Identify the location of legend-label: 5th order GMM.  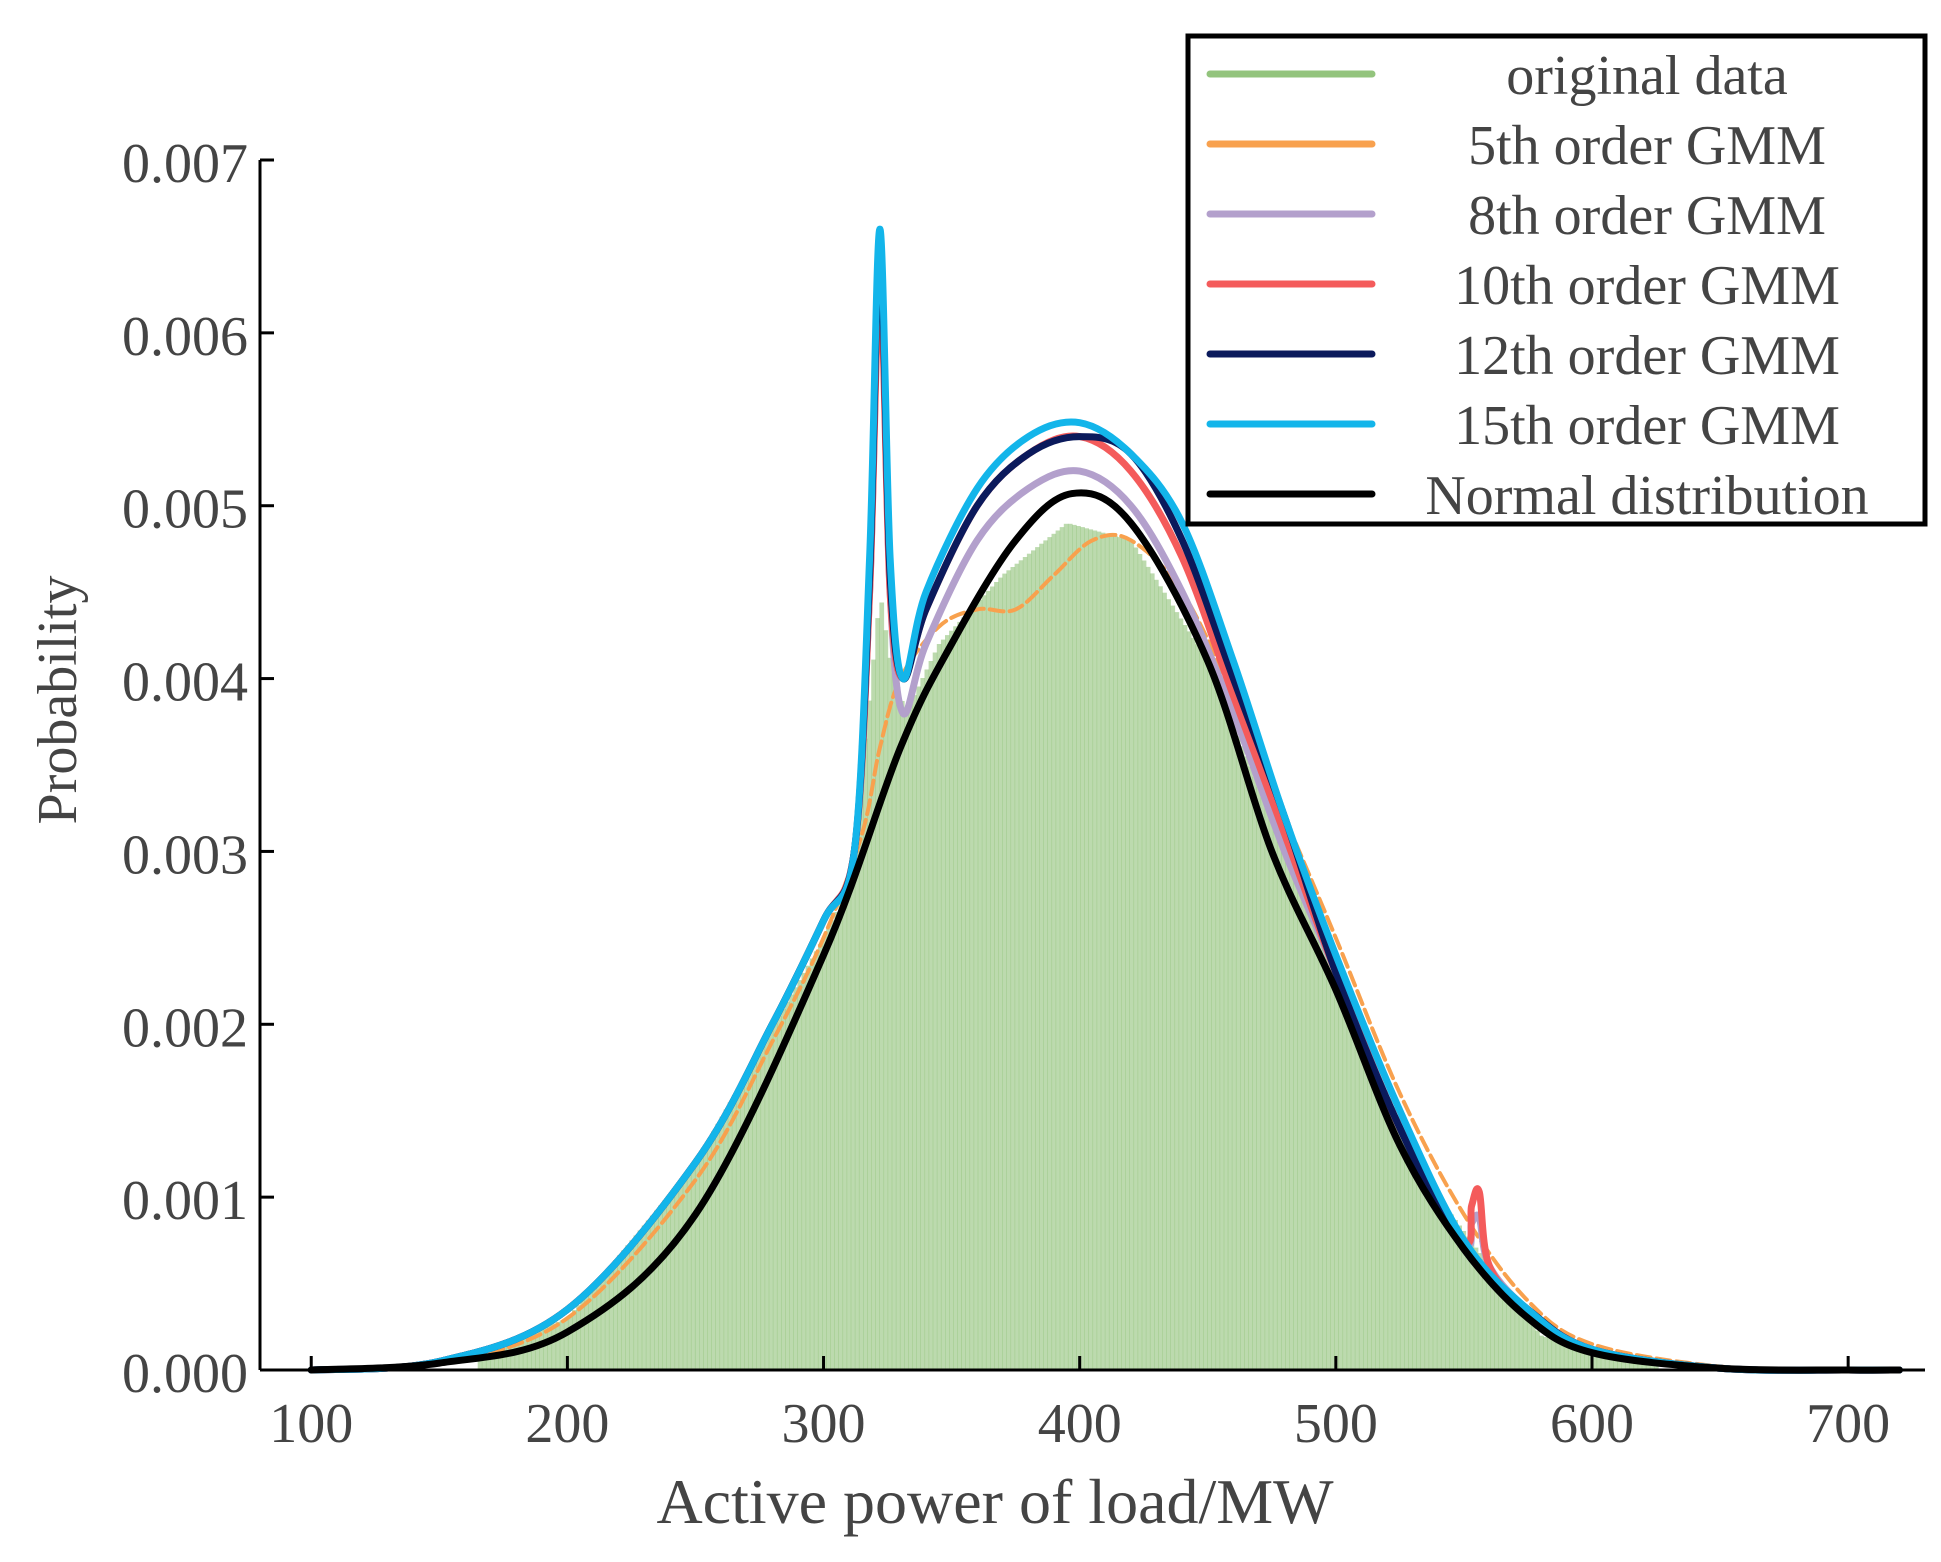
(1647, 146).